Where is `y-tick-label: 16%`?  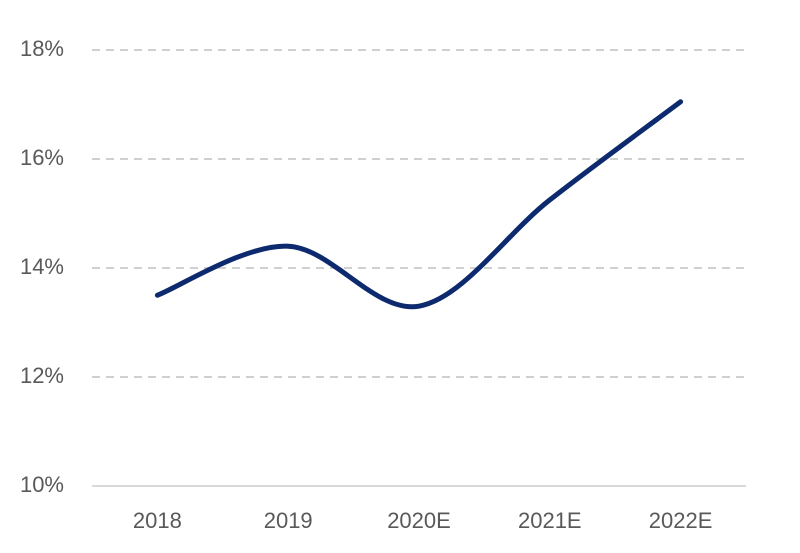 y-tick-label: 16% is located at coordinates (42, 157).